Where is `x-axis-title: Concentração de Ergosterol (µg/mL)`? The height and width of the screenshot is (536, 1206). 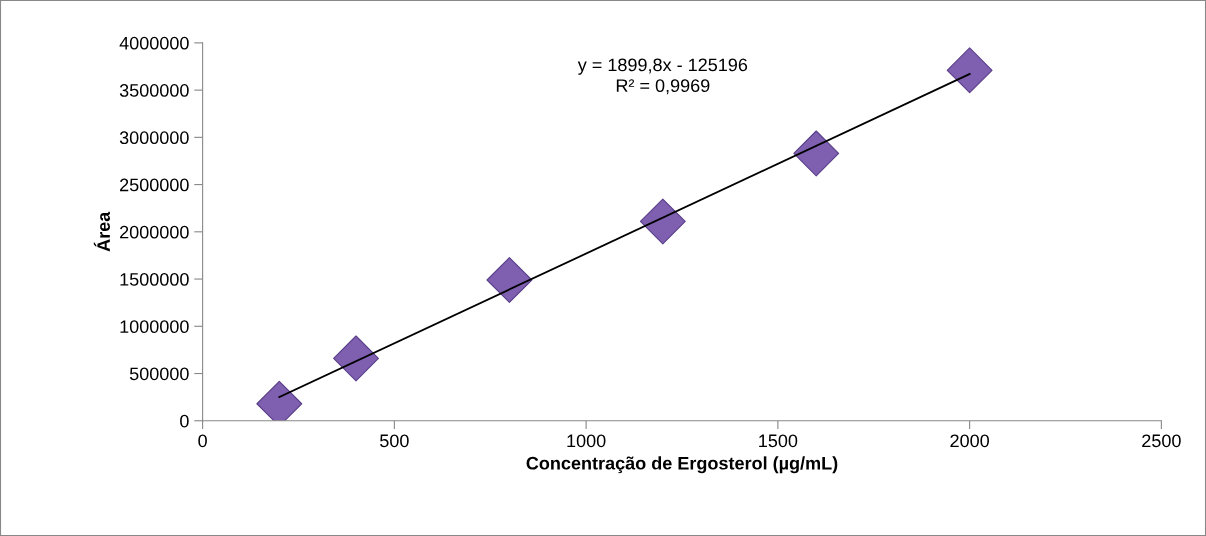
x-axis-title: Concentração de Ergosterol (µg/mL) is located at coordinates (682, 465).